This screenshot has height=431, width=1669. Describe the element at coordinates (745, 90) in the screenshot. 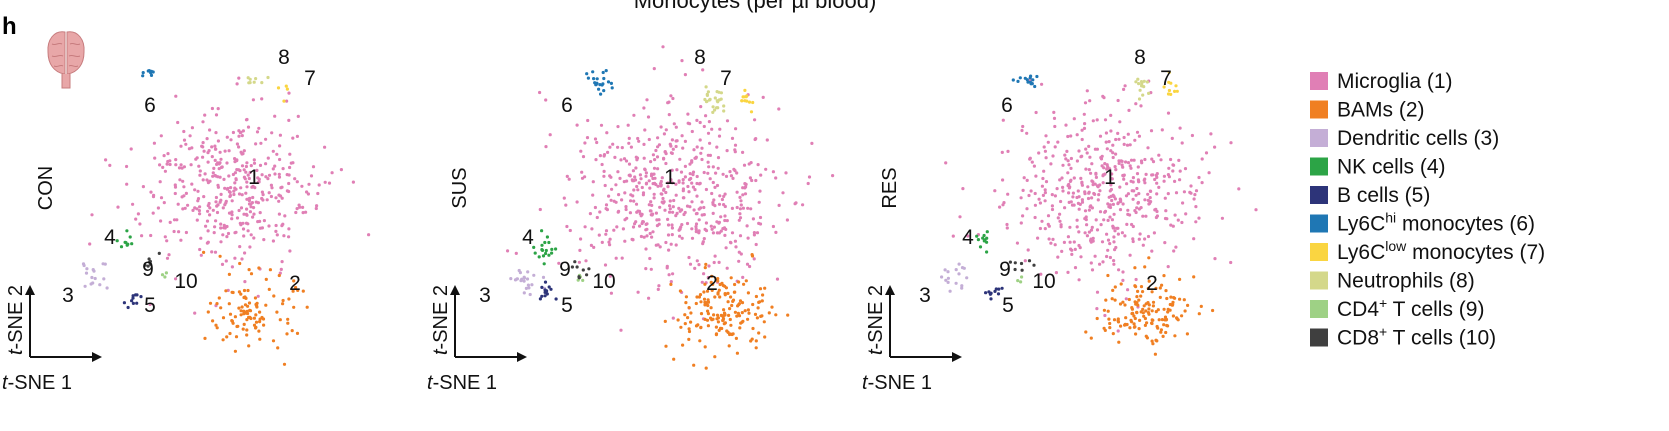

I see `point-ly6clow-monocytes` at that location.